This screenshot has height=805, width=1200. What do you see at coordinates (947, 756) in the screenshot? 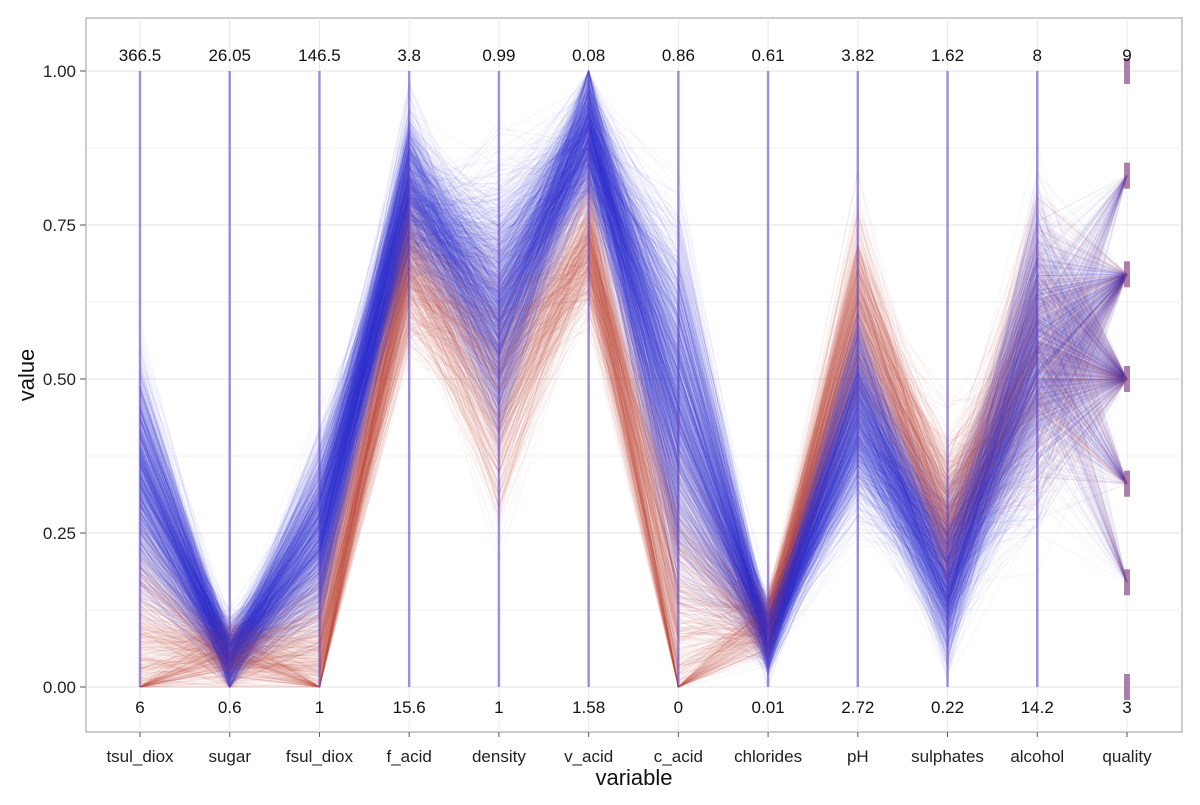
I see `x-tick-label: sulphates` at bounding box center [947, 756].